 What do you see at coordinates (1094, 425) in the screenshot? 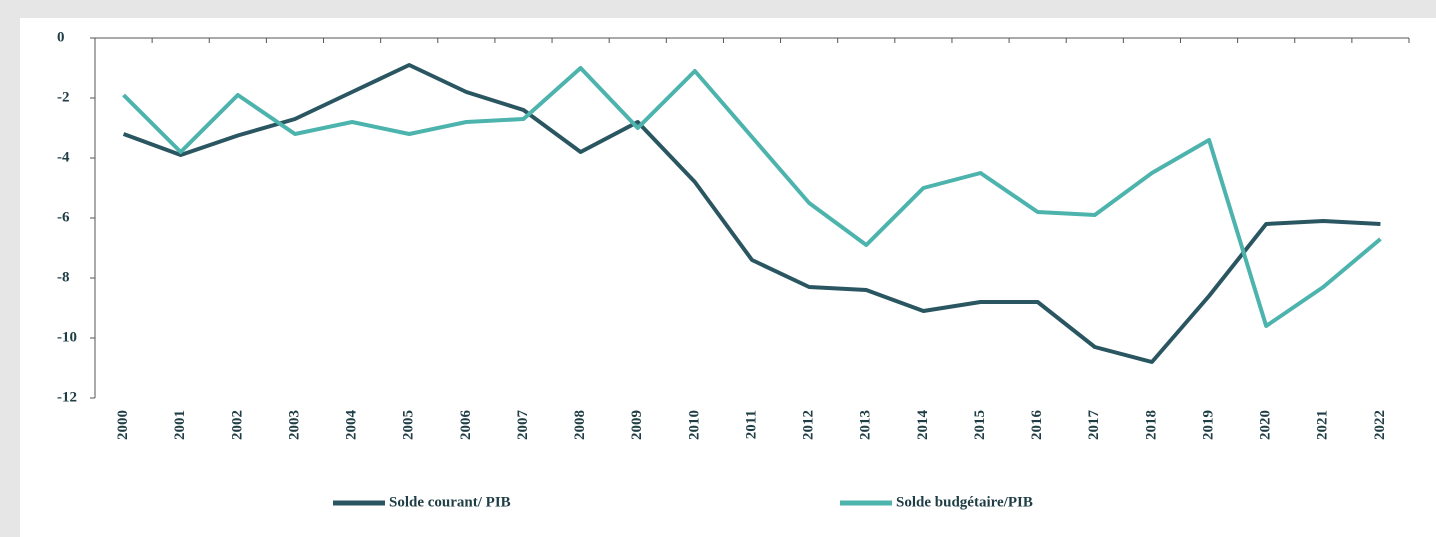
I see `x-tick-label: 2017` at bounding box center [1094, 425].